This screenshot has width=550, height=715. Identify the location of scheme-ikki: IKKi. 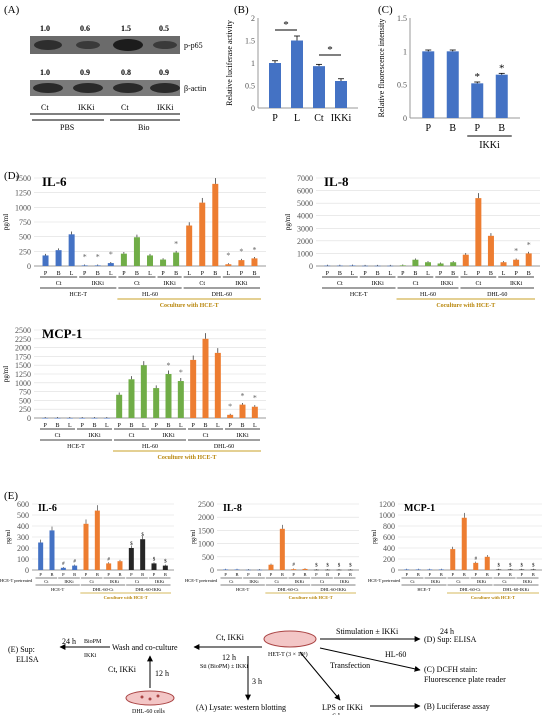
(90, 656).